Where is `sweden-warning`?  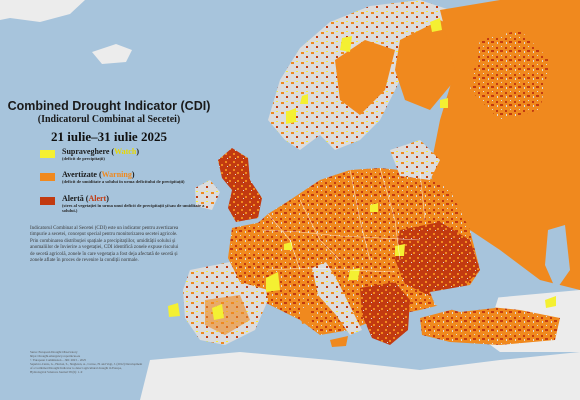
sweden-warning is located at coordinates (365, 77).